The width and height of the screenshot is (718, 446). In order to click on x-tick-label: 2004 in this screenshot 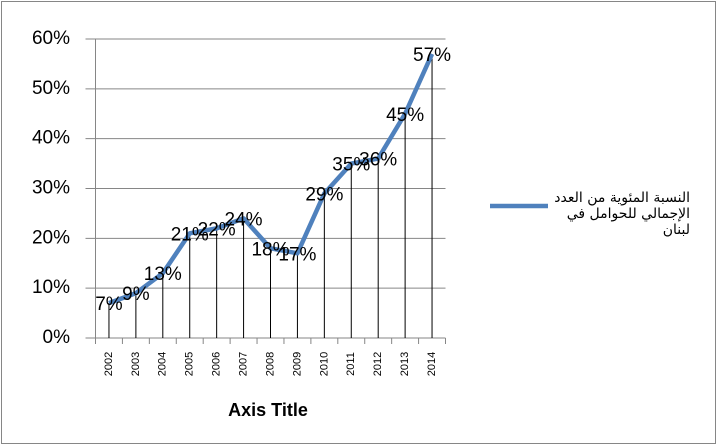, I will do `click(163, 364)`.